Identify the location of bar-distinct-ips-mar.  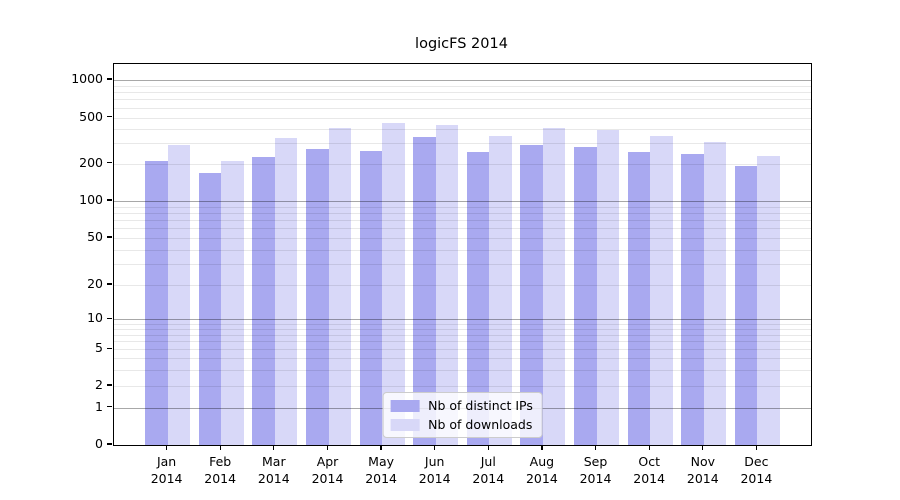
(263, 301).